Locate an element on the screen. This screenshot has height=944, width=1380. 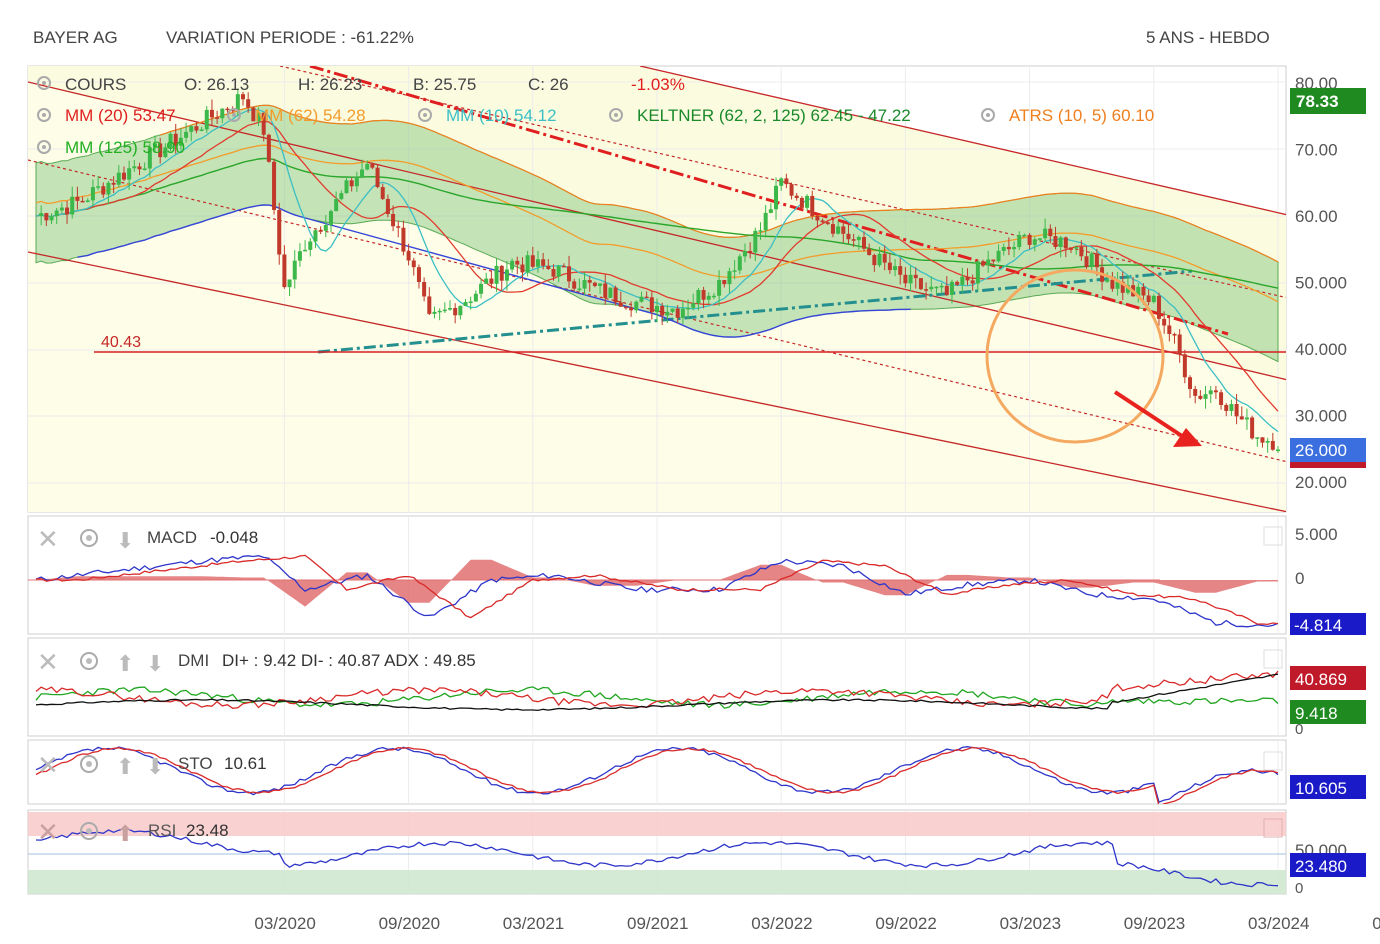
tag-top-value: 78.33 is located at coordinates (1317, 101).